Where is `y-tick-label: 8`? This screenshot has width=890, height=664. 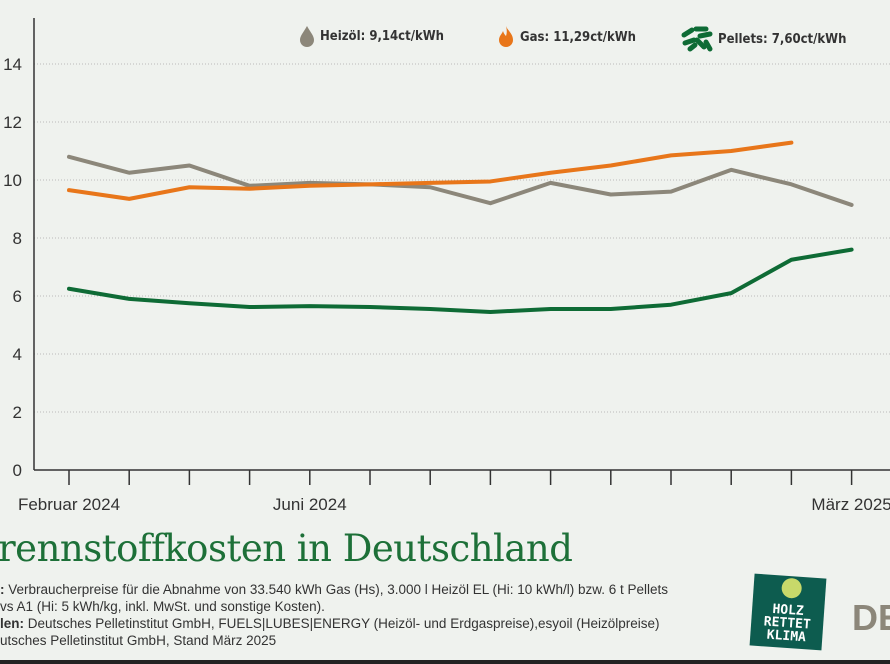 y-tick-label: 8 is located at coordinates (17, 238).